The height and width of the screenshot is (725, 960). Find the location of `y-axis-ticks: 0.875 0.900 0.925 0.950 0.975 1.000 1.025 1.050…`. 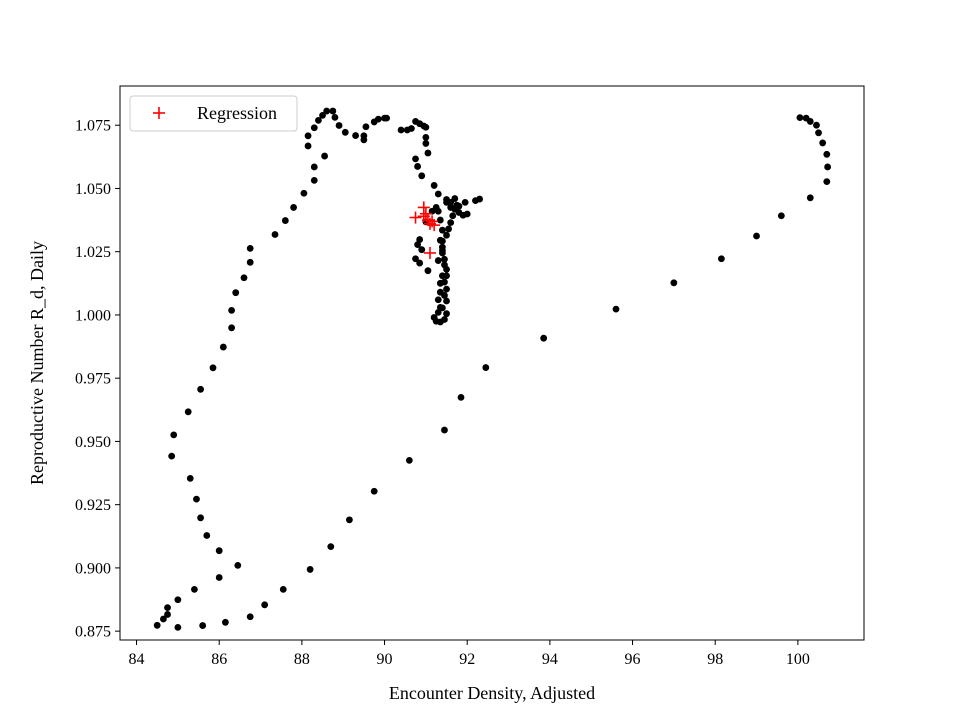

y-axis-ticks: 0.875 0.900 0.925 0.950 0.975 1.000 1.025 1.050… is located at coordinates (97, 379).